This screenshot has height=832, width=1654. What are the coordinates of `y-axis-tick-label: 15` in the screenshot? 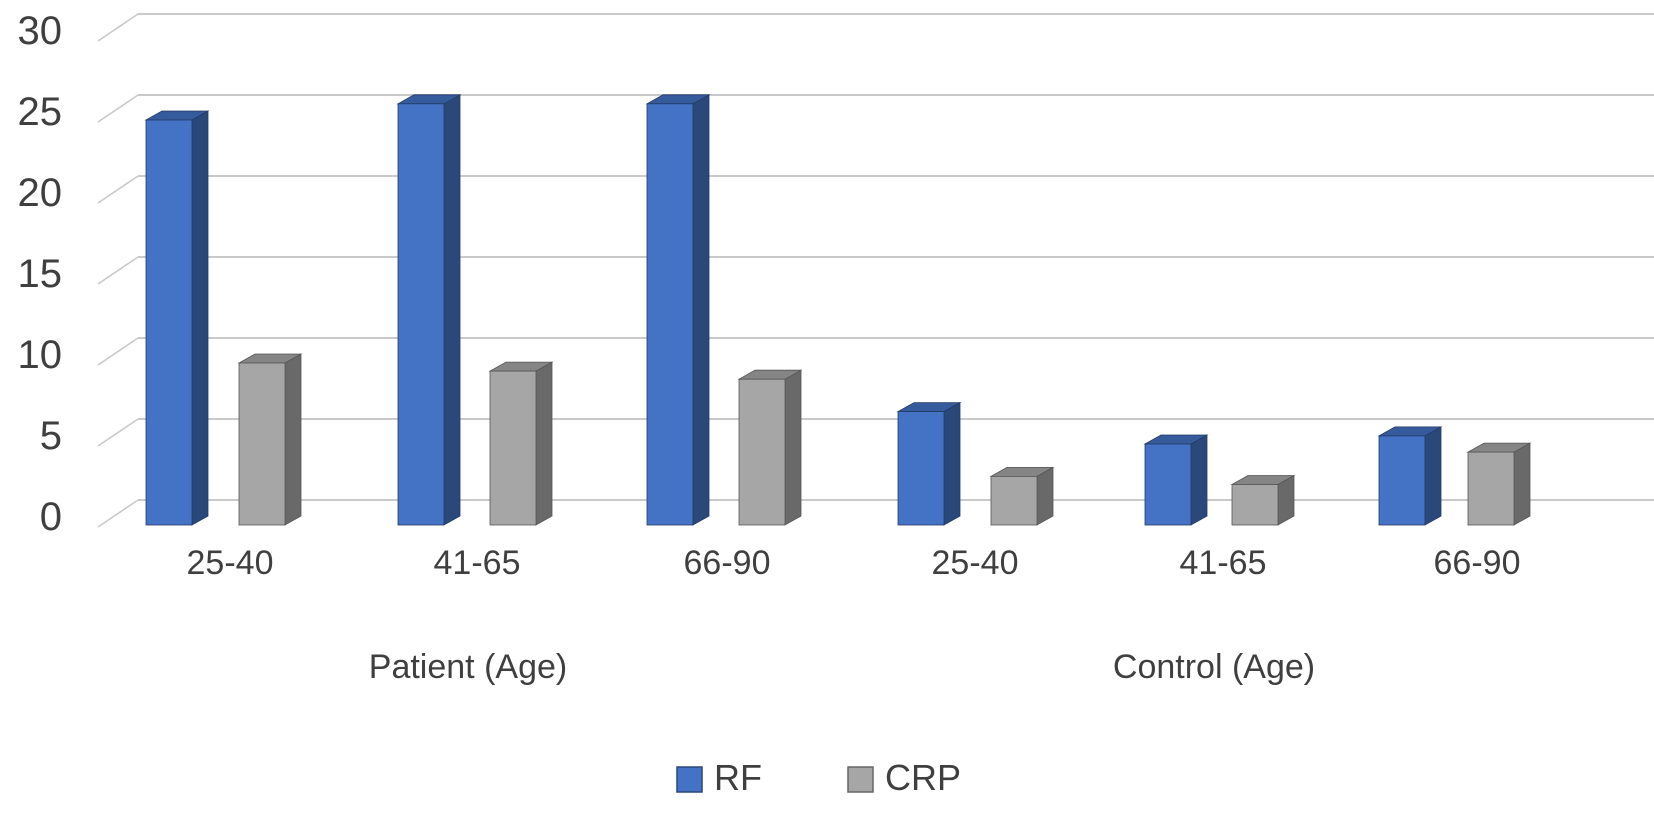 It's located at (40, 274).